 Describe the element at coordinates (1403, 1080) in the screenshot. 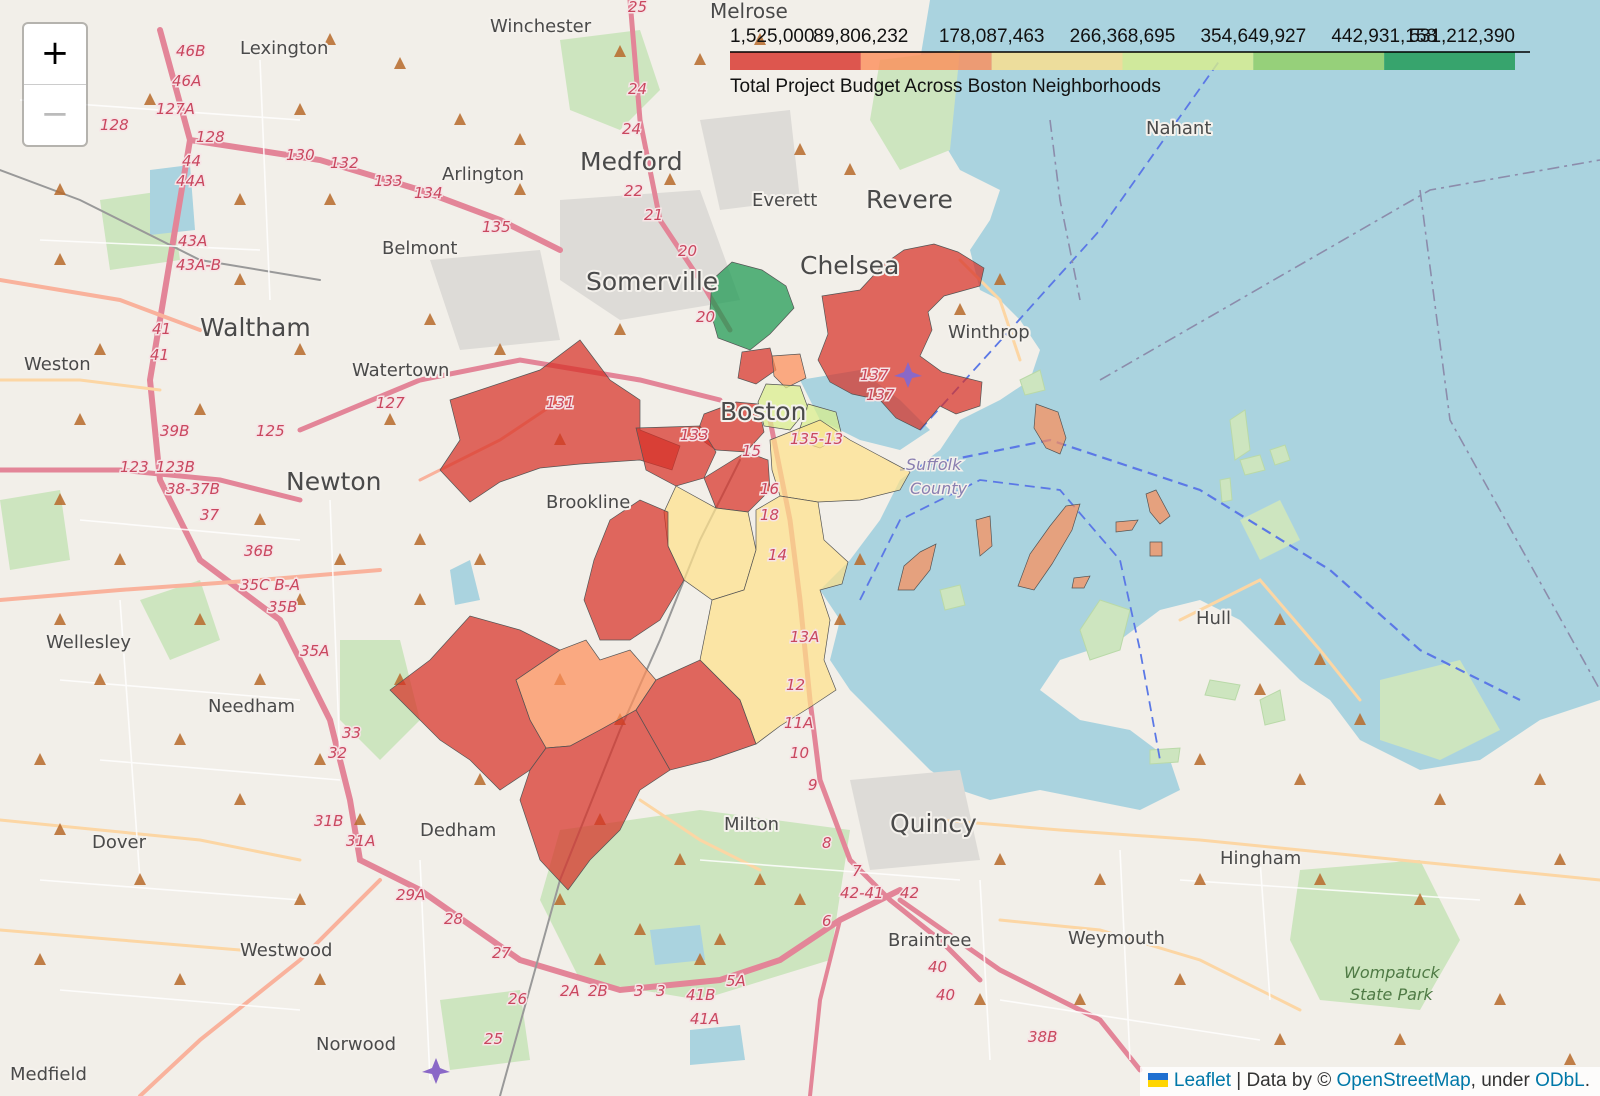

I see `osm-link: OpenStreetMap` at that location.